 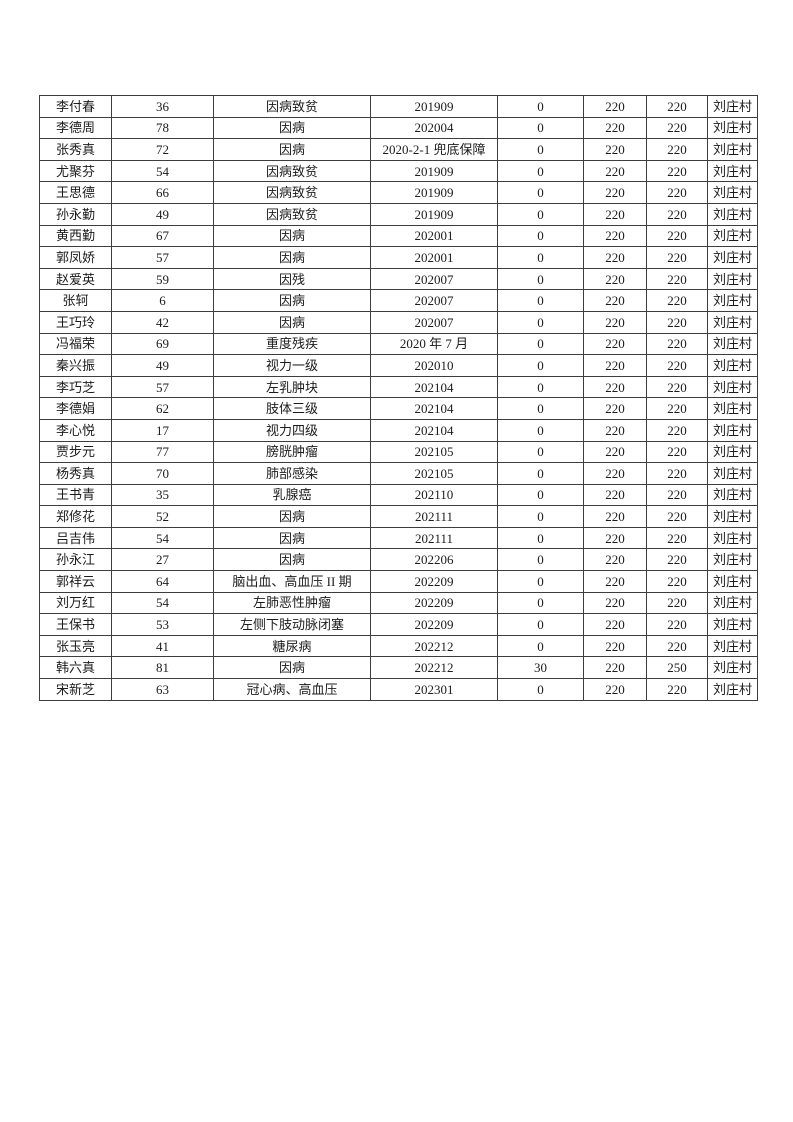 What do you see at coordinates (398, 408) in the screenshot?
I see `table-row: 李德娟 62 肢体三级 202104 0 220 220 刘庄村` at bounding box center [398, 408].